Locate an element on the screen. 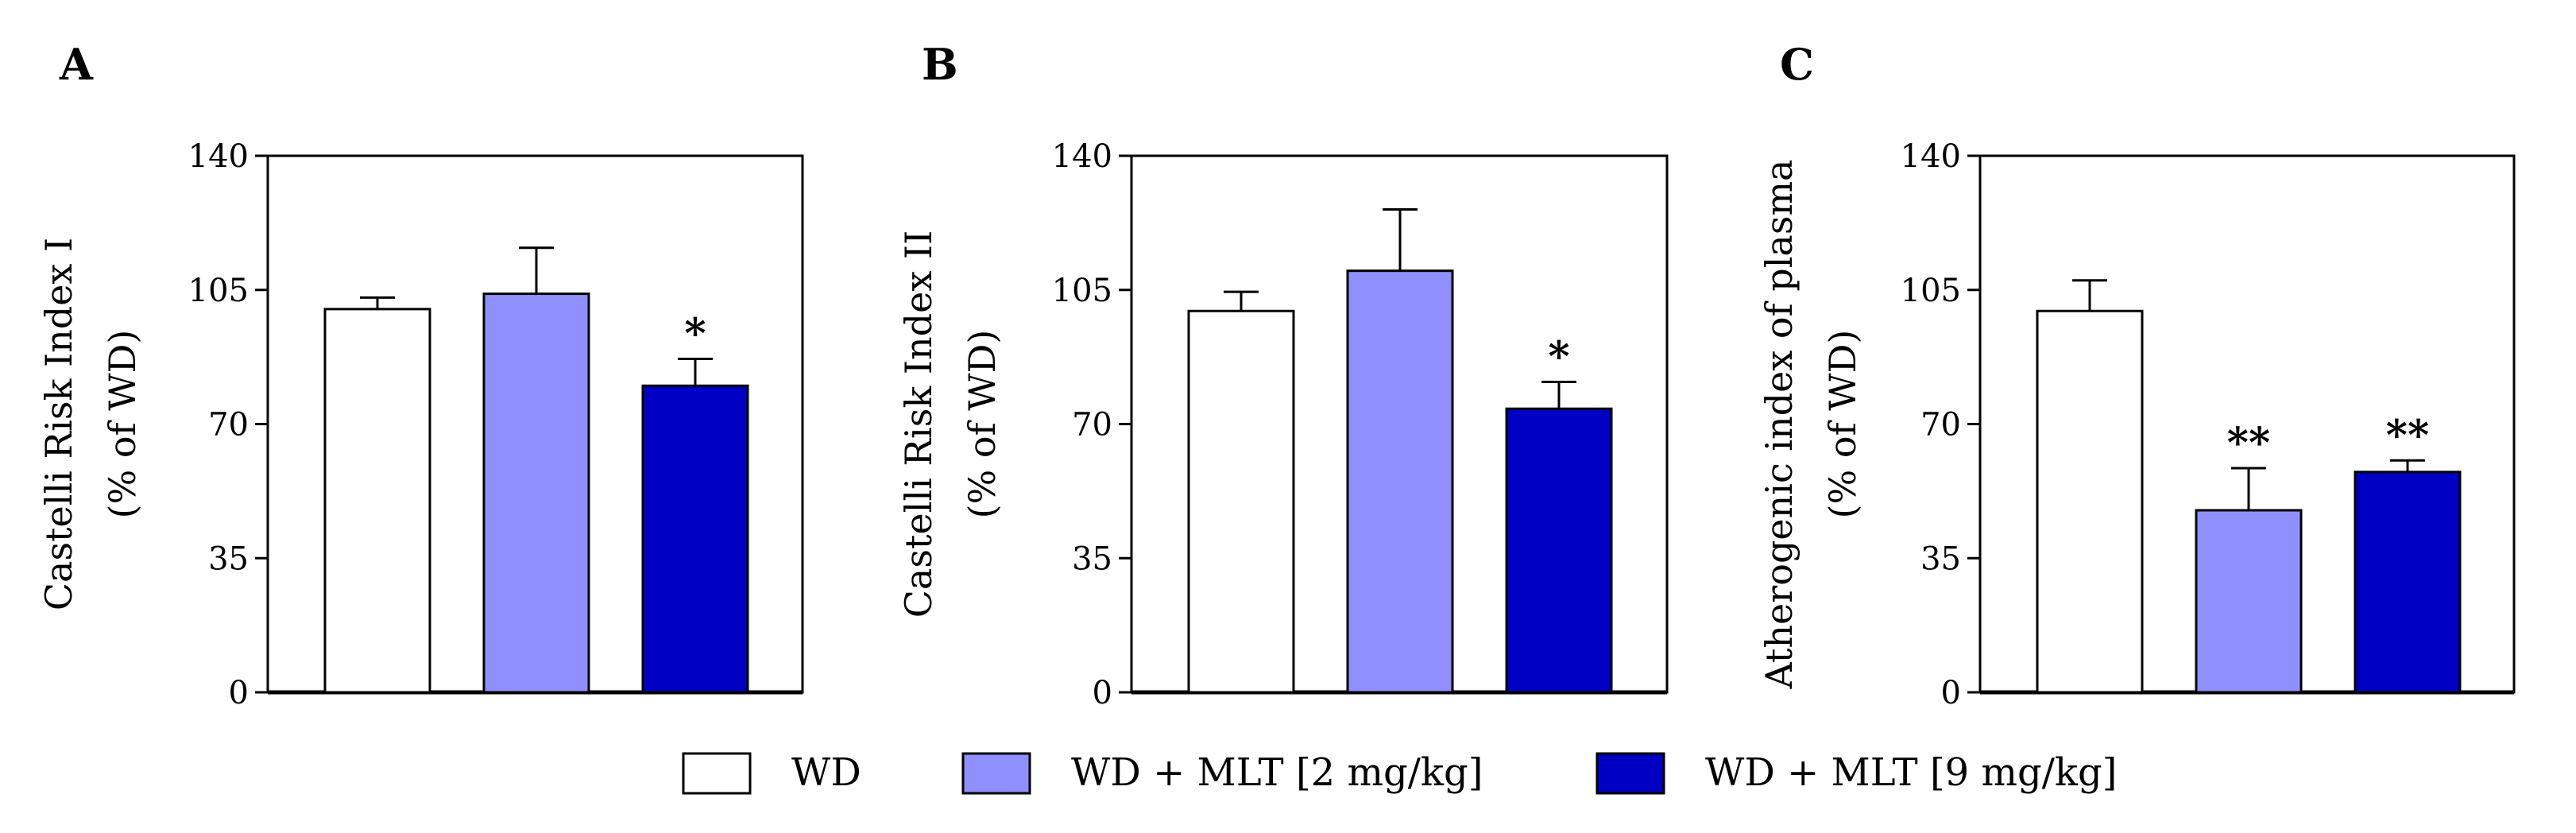 Image resolution: width=2576 pixels, height=833 pixels. legend-label: WD is located at coordinates (826, 772).